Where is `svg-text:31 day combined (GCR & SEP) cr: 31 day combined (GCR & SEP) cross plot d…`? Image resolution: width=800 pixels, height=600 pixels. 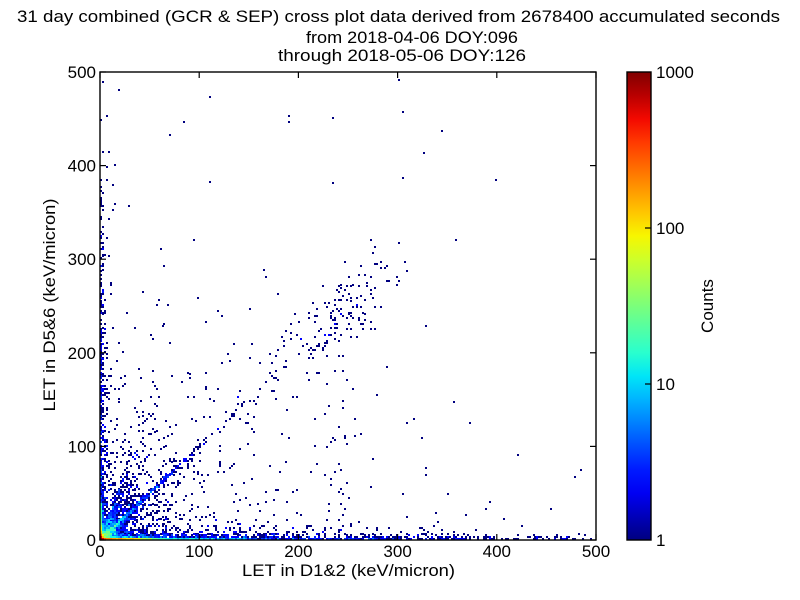
svg-text:31 day combined (GCR & SEP) cr: 31 day combined (GCR & SEP) cross plot d… is located at coordinates (398, 16).